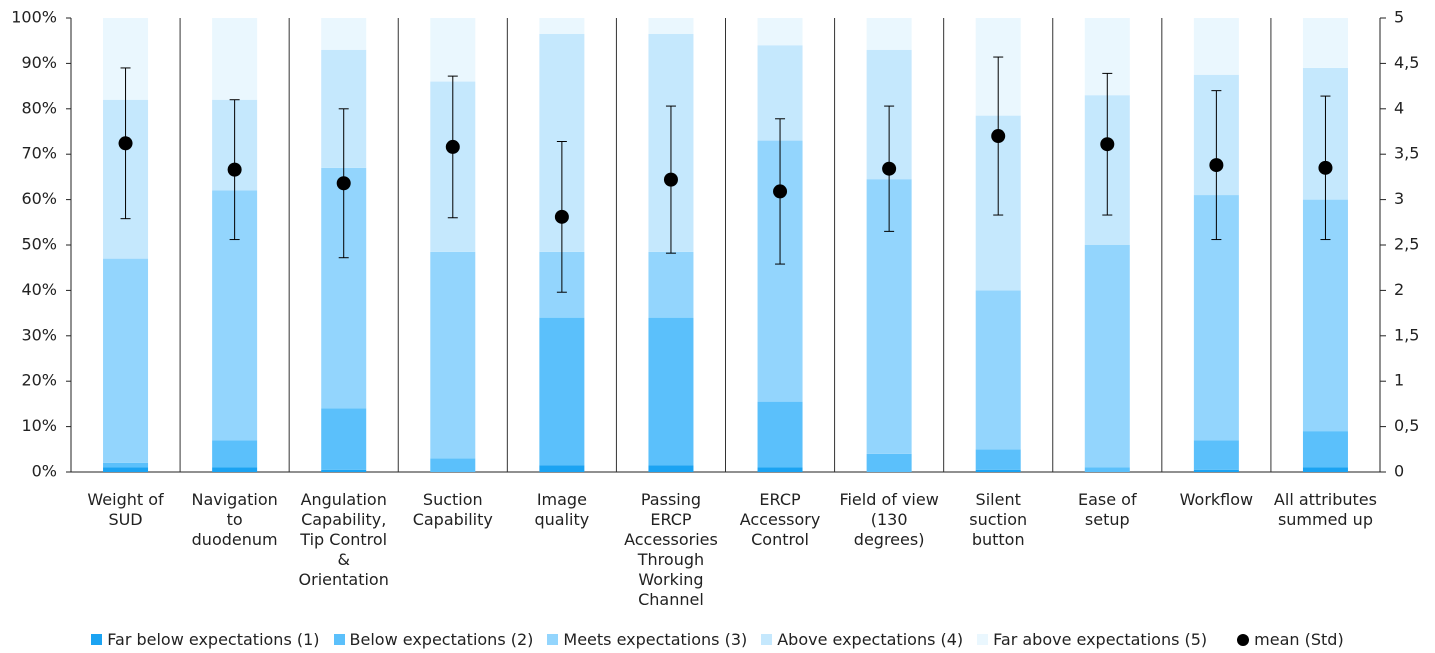 This screenshot has width=1435, height=653. I want to click on y2-tick-label: 1,5, so click(1406, 334).